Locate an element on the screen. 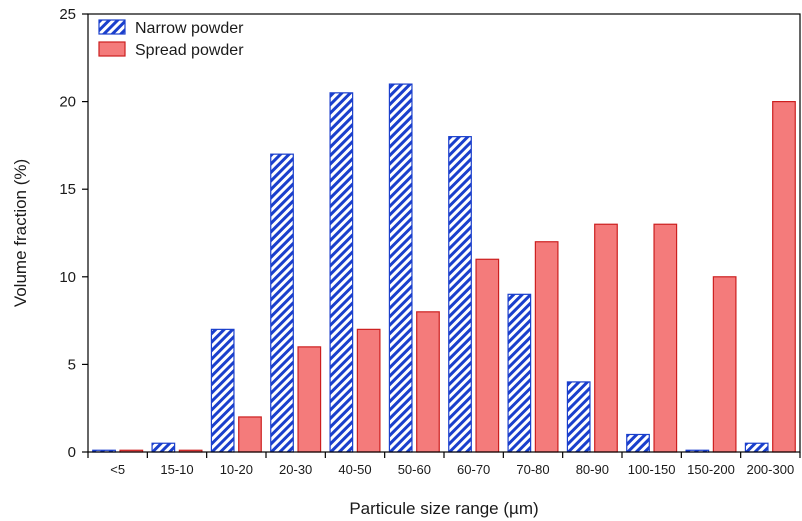 The width and height of the screenshot is (802, 521). y-tick-label: 25 is located at coordinates (67, 14).